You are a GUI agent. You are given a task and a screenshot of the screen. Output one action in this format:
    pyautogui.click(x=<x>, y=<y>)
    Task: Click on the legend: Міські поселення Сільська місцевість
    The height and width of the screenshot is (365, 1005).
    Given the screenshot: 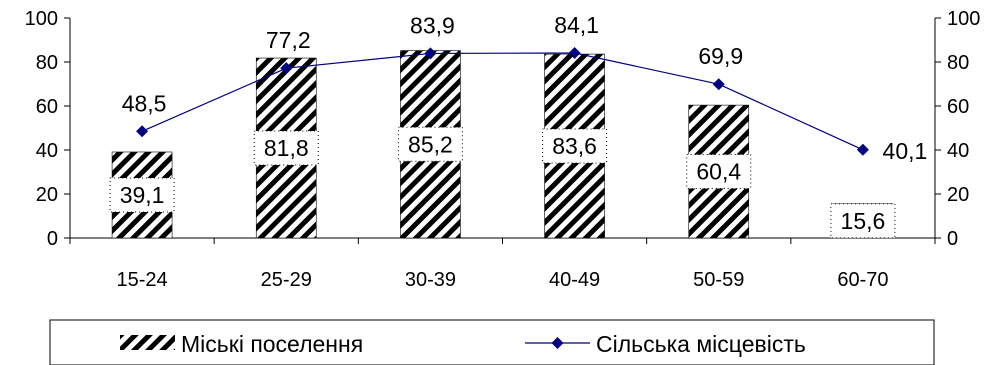 What is the action you would take?
    pyautogui.click(x=492, y=342)
    